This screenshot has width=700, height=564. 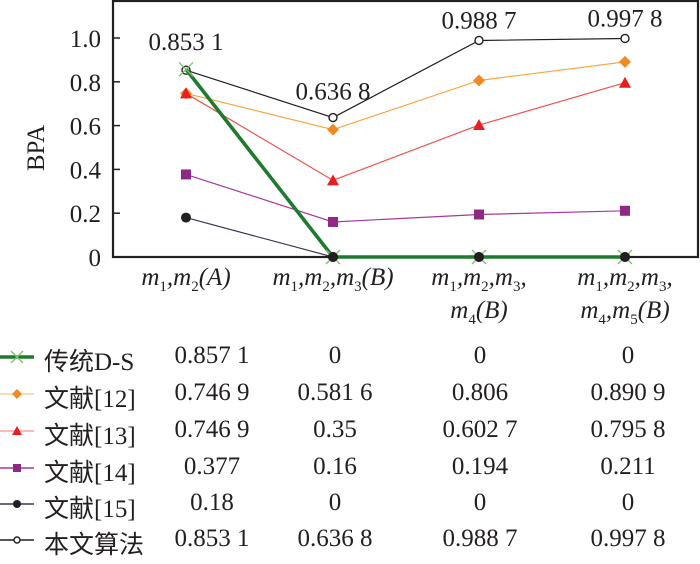 What do you see at coordinates (480, 466) in the screenshot?
I see `table-cell: 0.194` at bounding box center [480, 466].